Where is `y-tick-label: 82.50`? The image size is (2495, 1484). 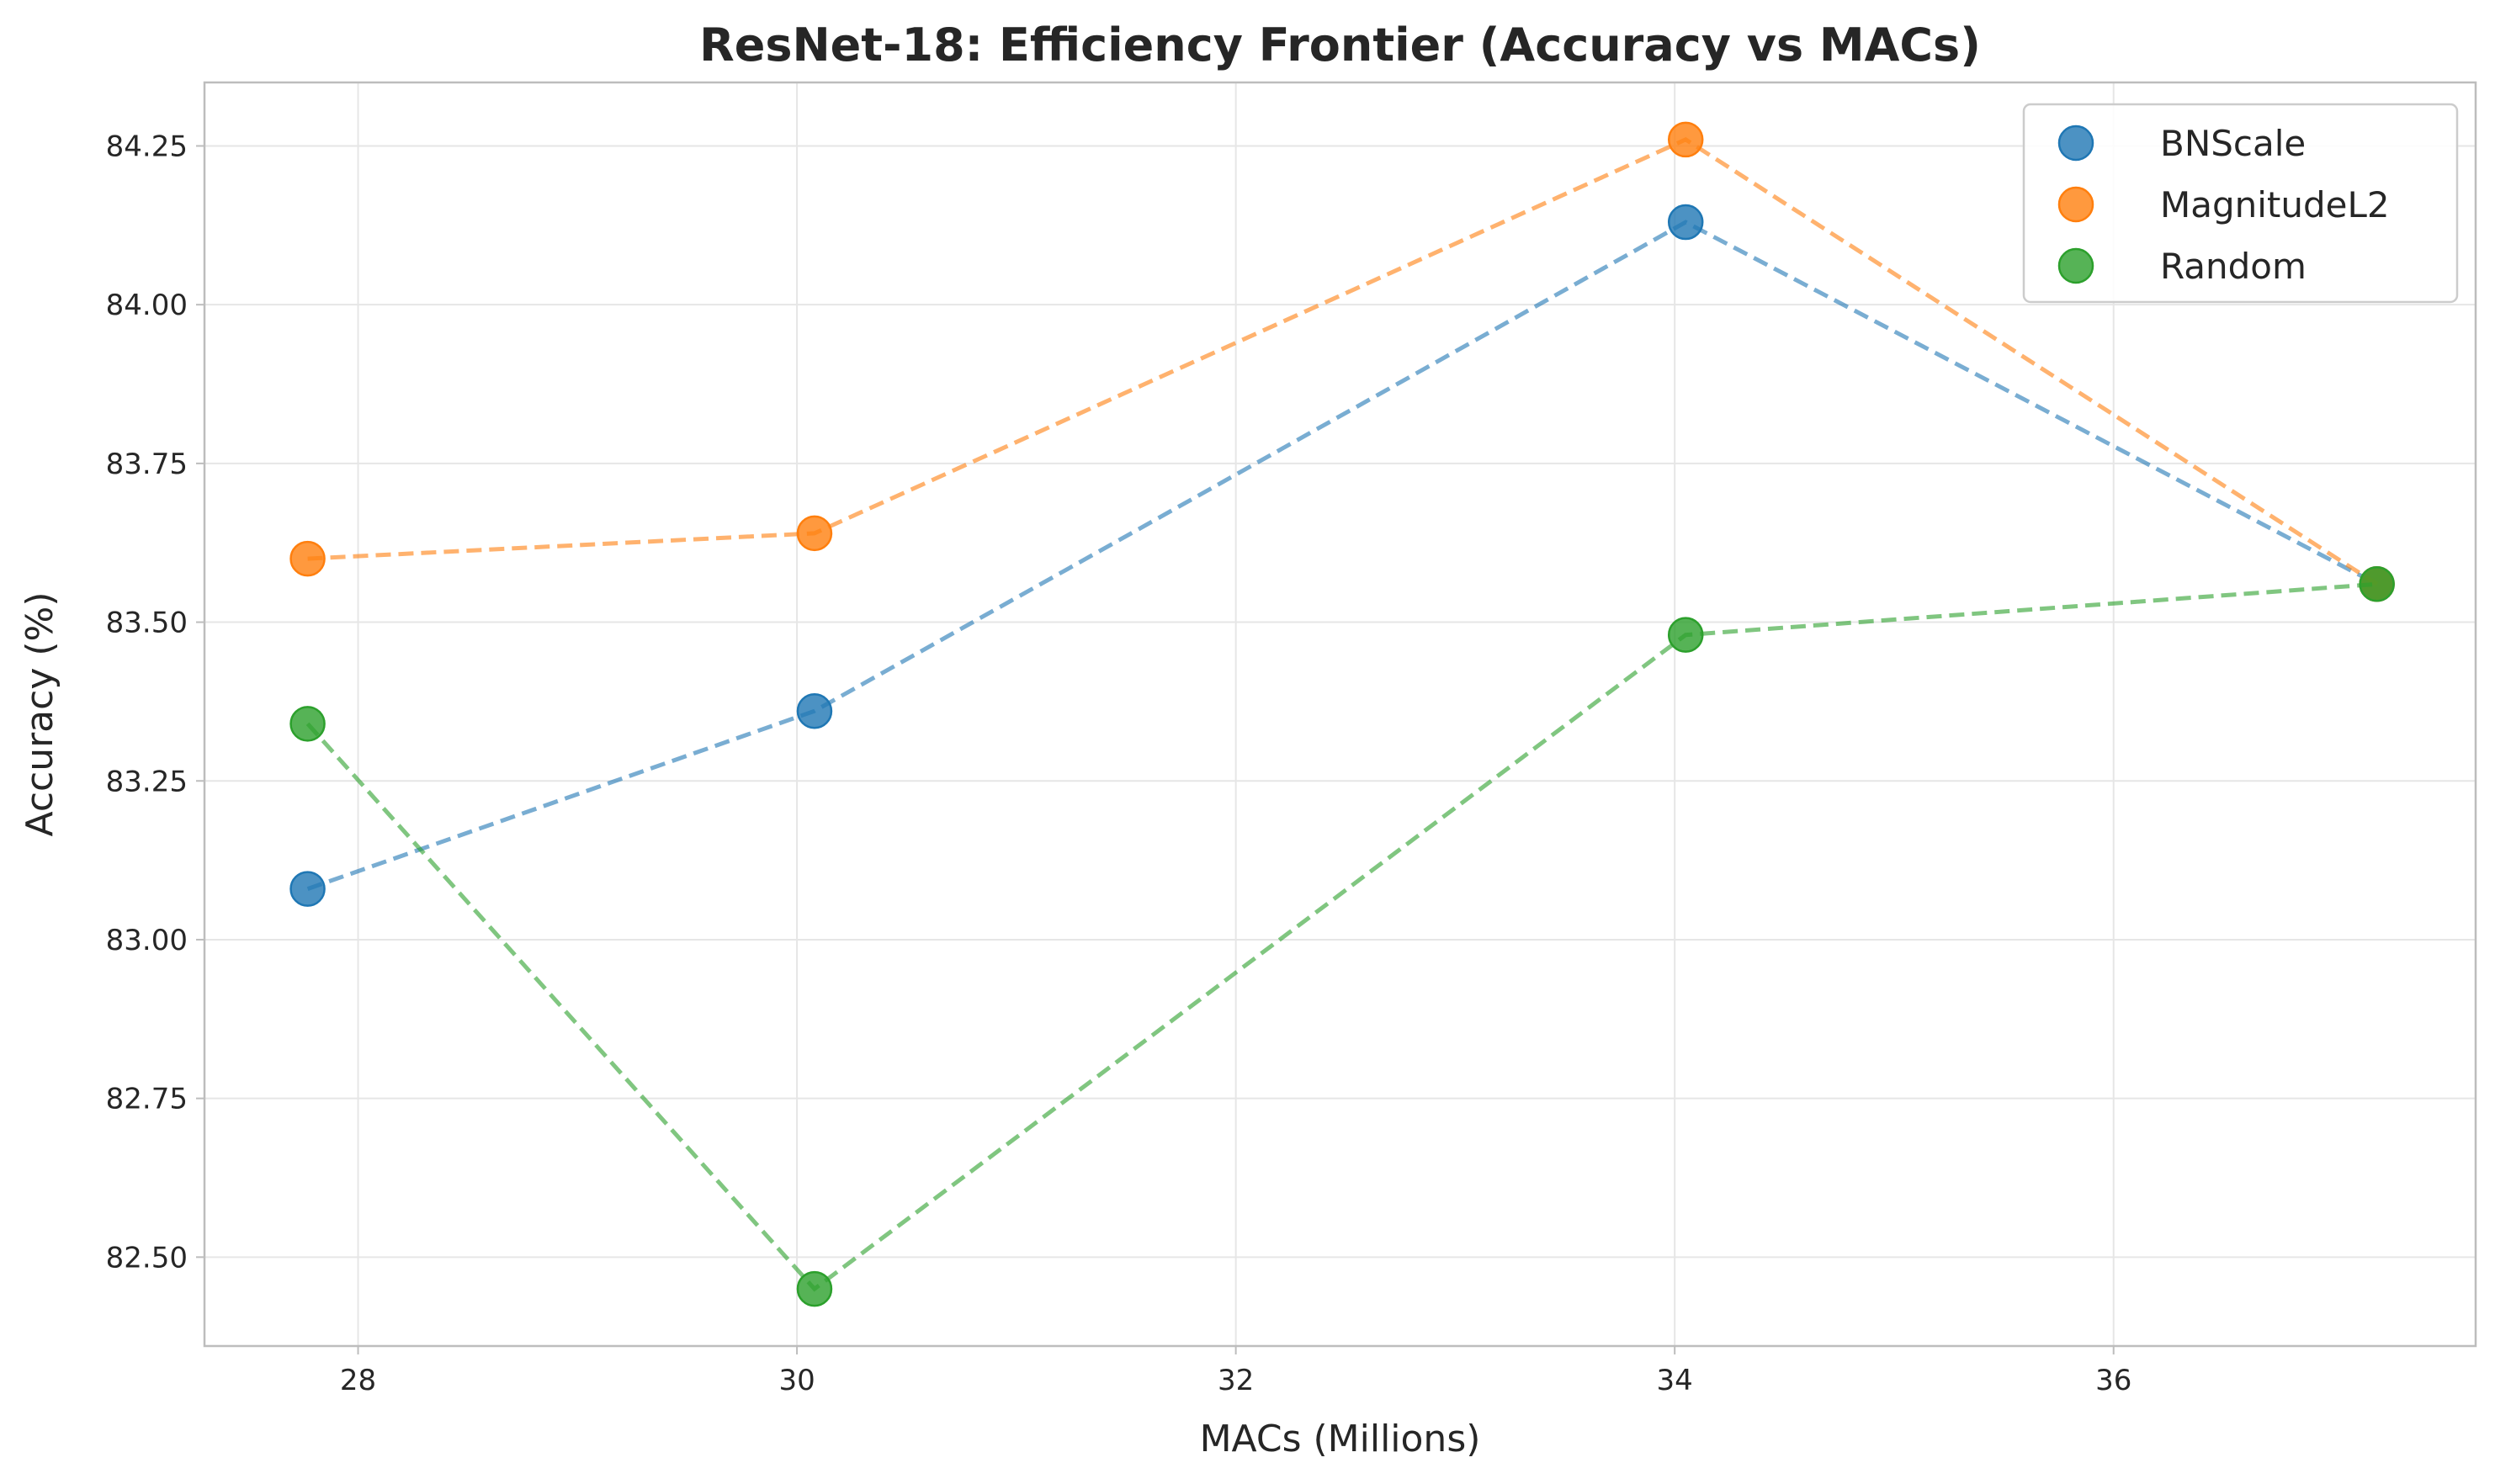
y-tick-label: 82.50 is located at coordinates (147, 1258).